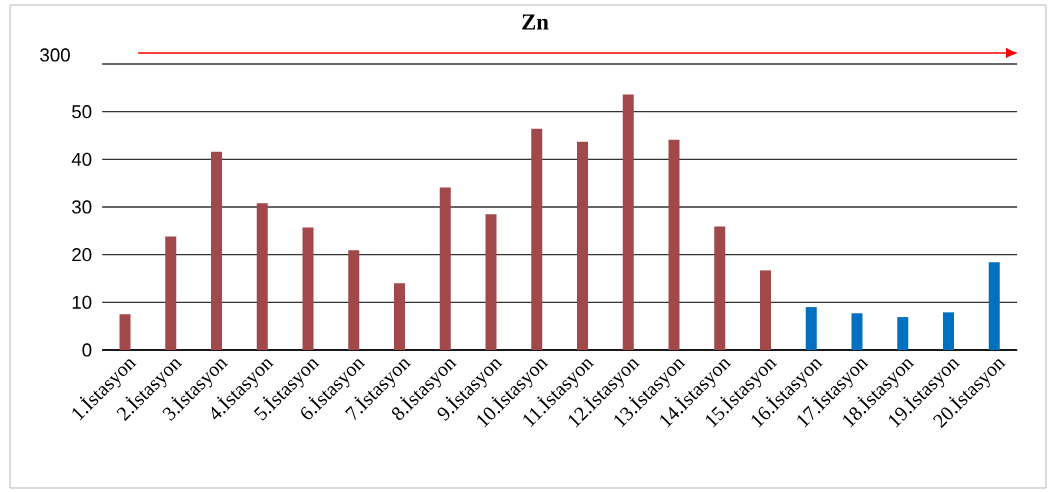  What do you see at coordinates (82, 302) in the screenshot?
I see `y-tick-label: 10` at bounding box center [82, 302].